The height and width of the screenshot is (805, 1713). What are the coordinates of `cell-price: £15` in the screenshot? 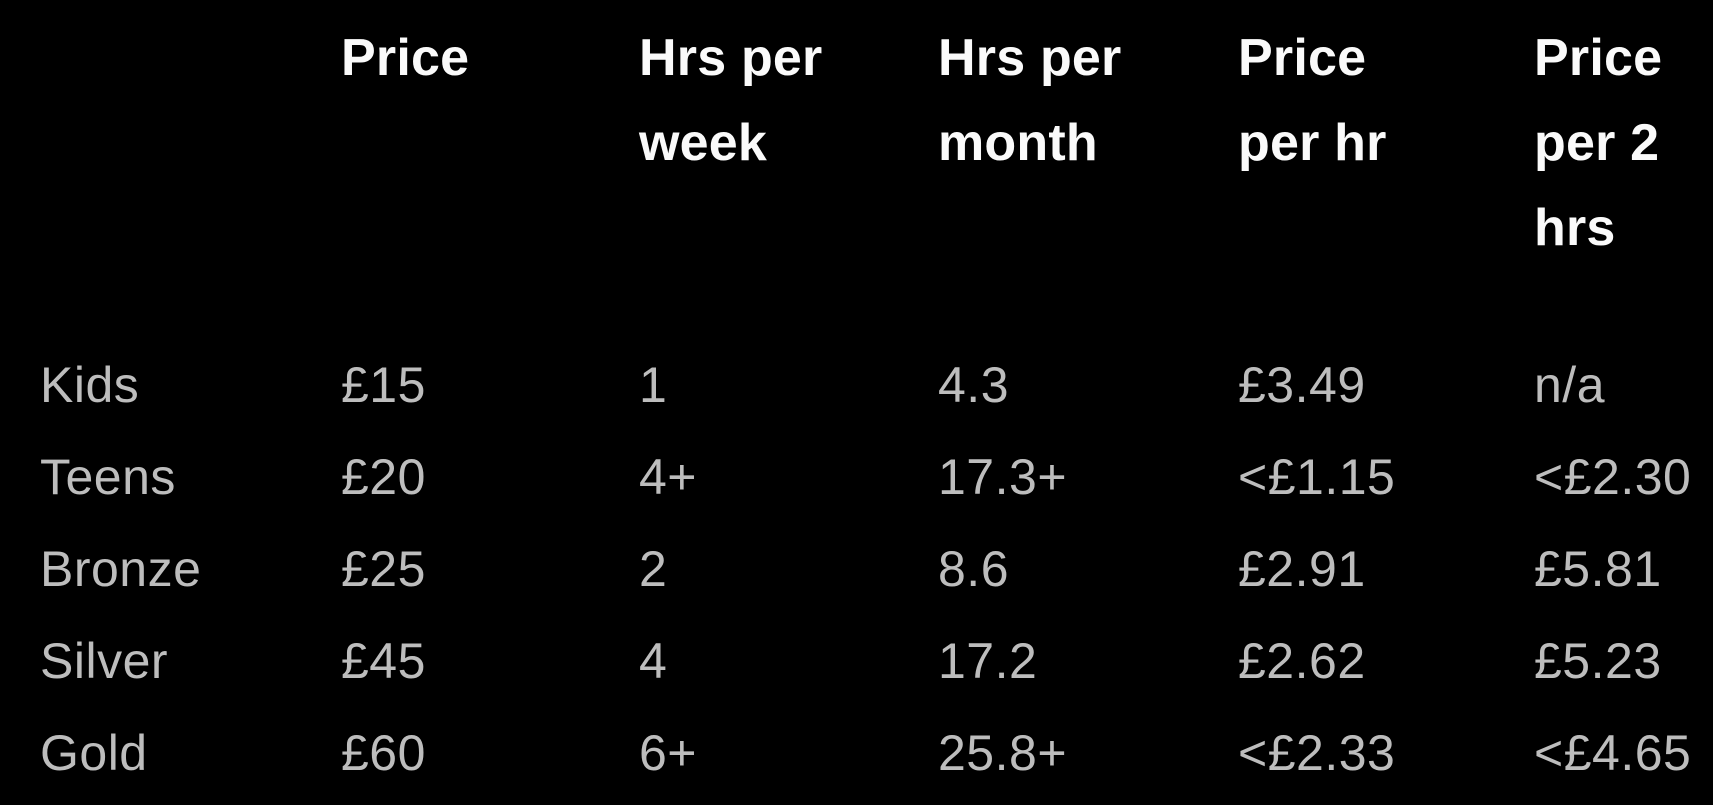 It's located at (383, 385).